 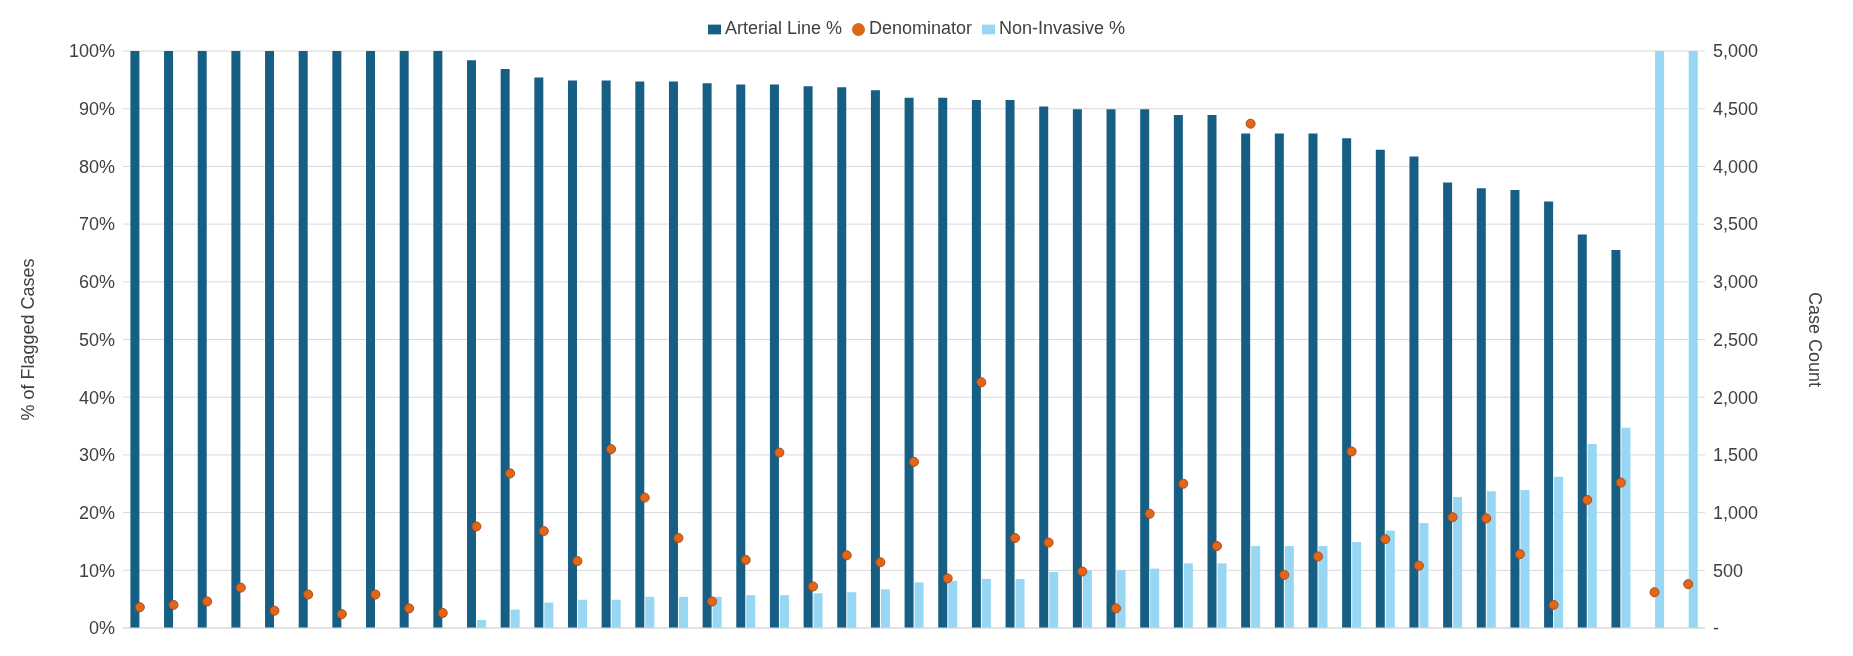 I want to click on y-tick-label: 40%, so click(x=96, y=397).